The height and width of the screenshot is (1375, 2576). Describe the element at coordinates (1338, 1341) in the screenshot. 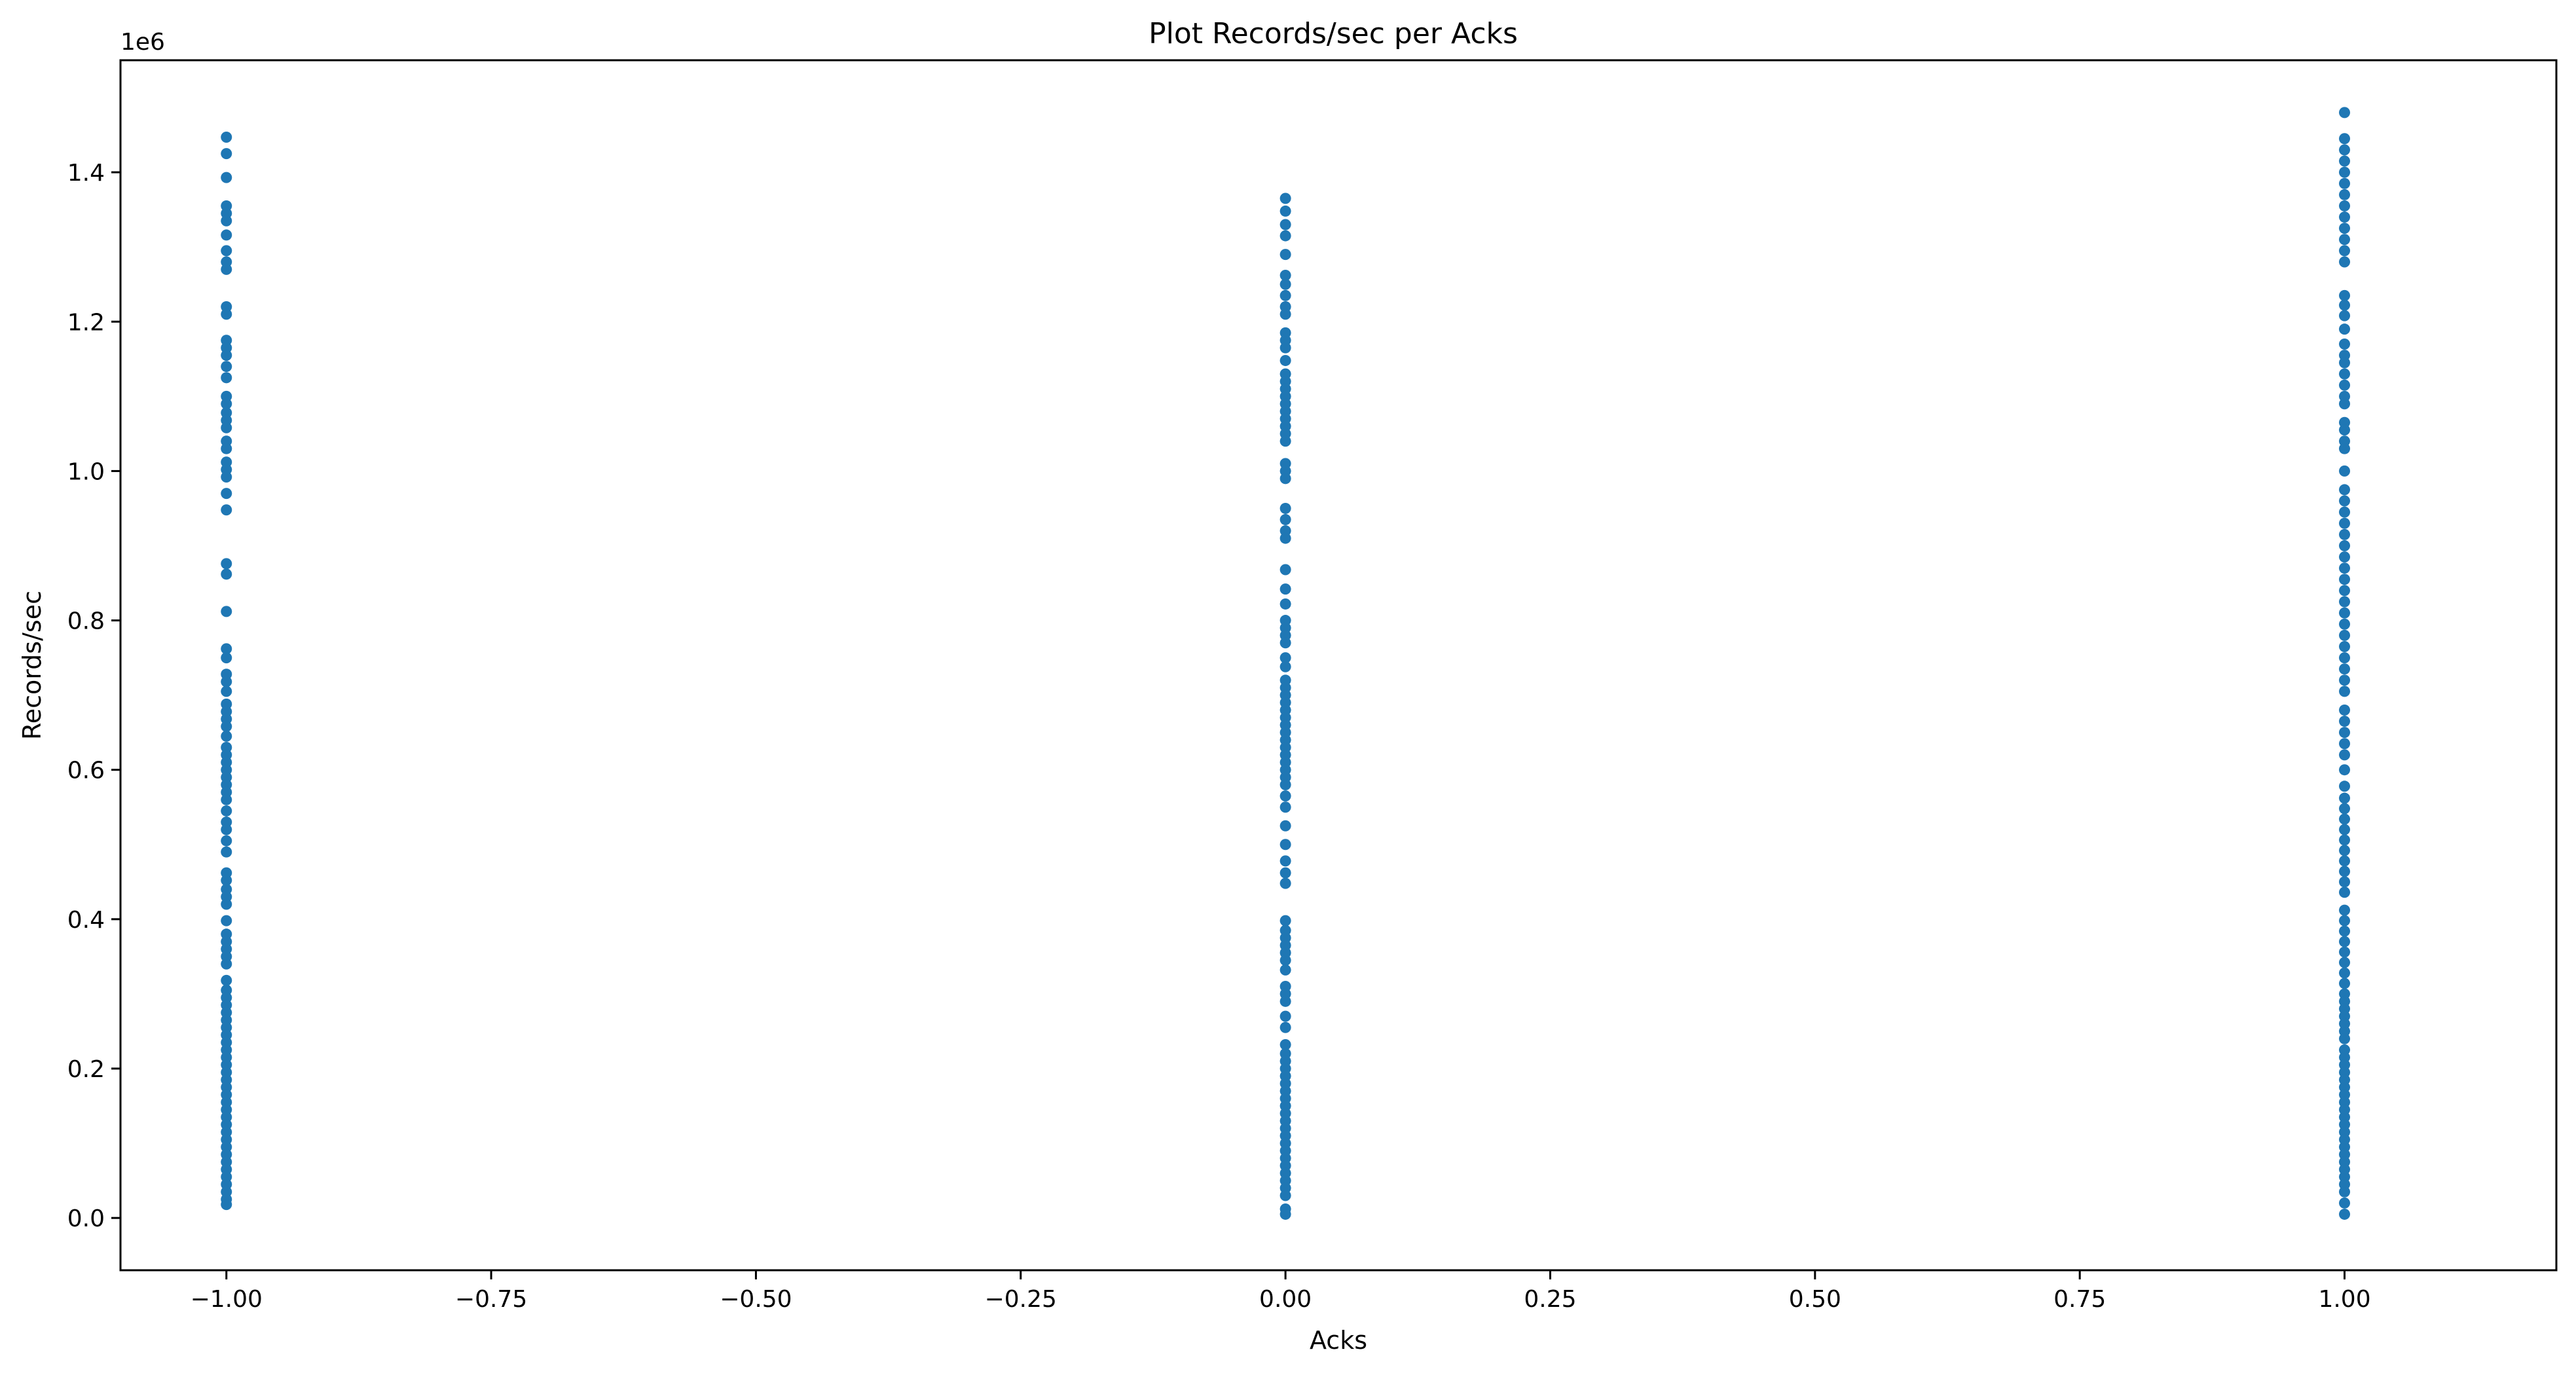

I see `x-axis-label: Acks` at that location.